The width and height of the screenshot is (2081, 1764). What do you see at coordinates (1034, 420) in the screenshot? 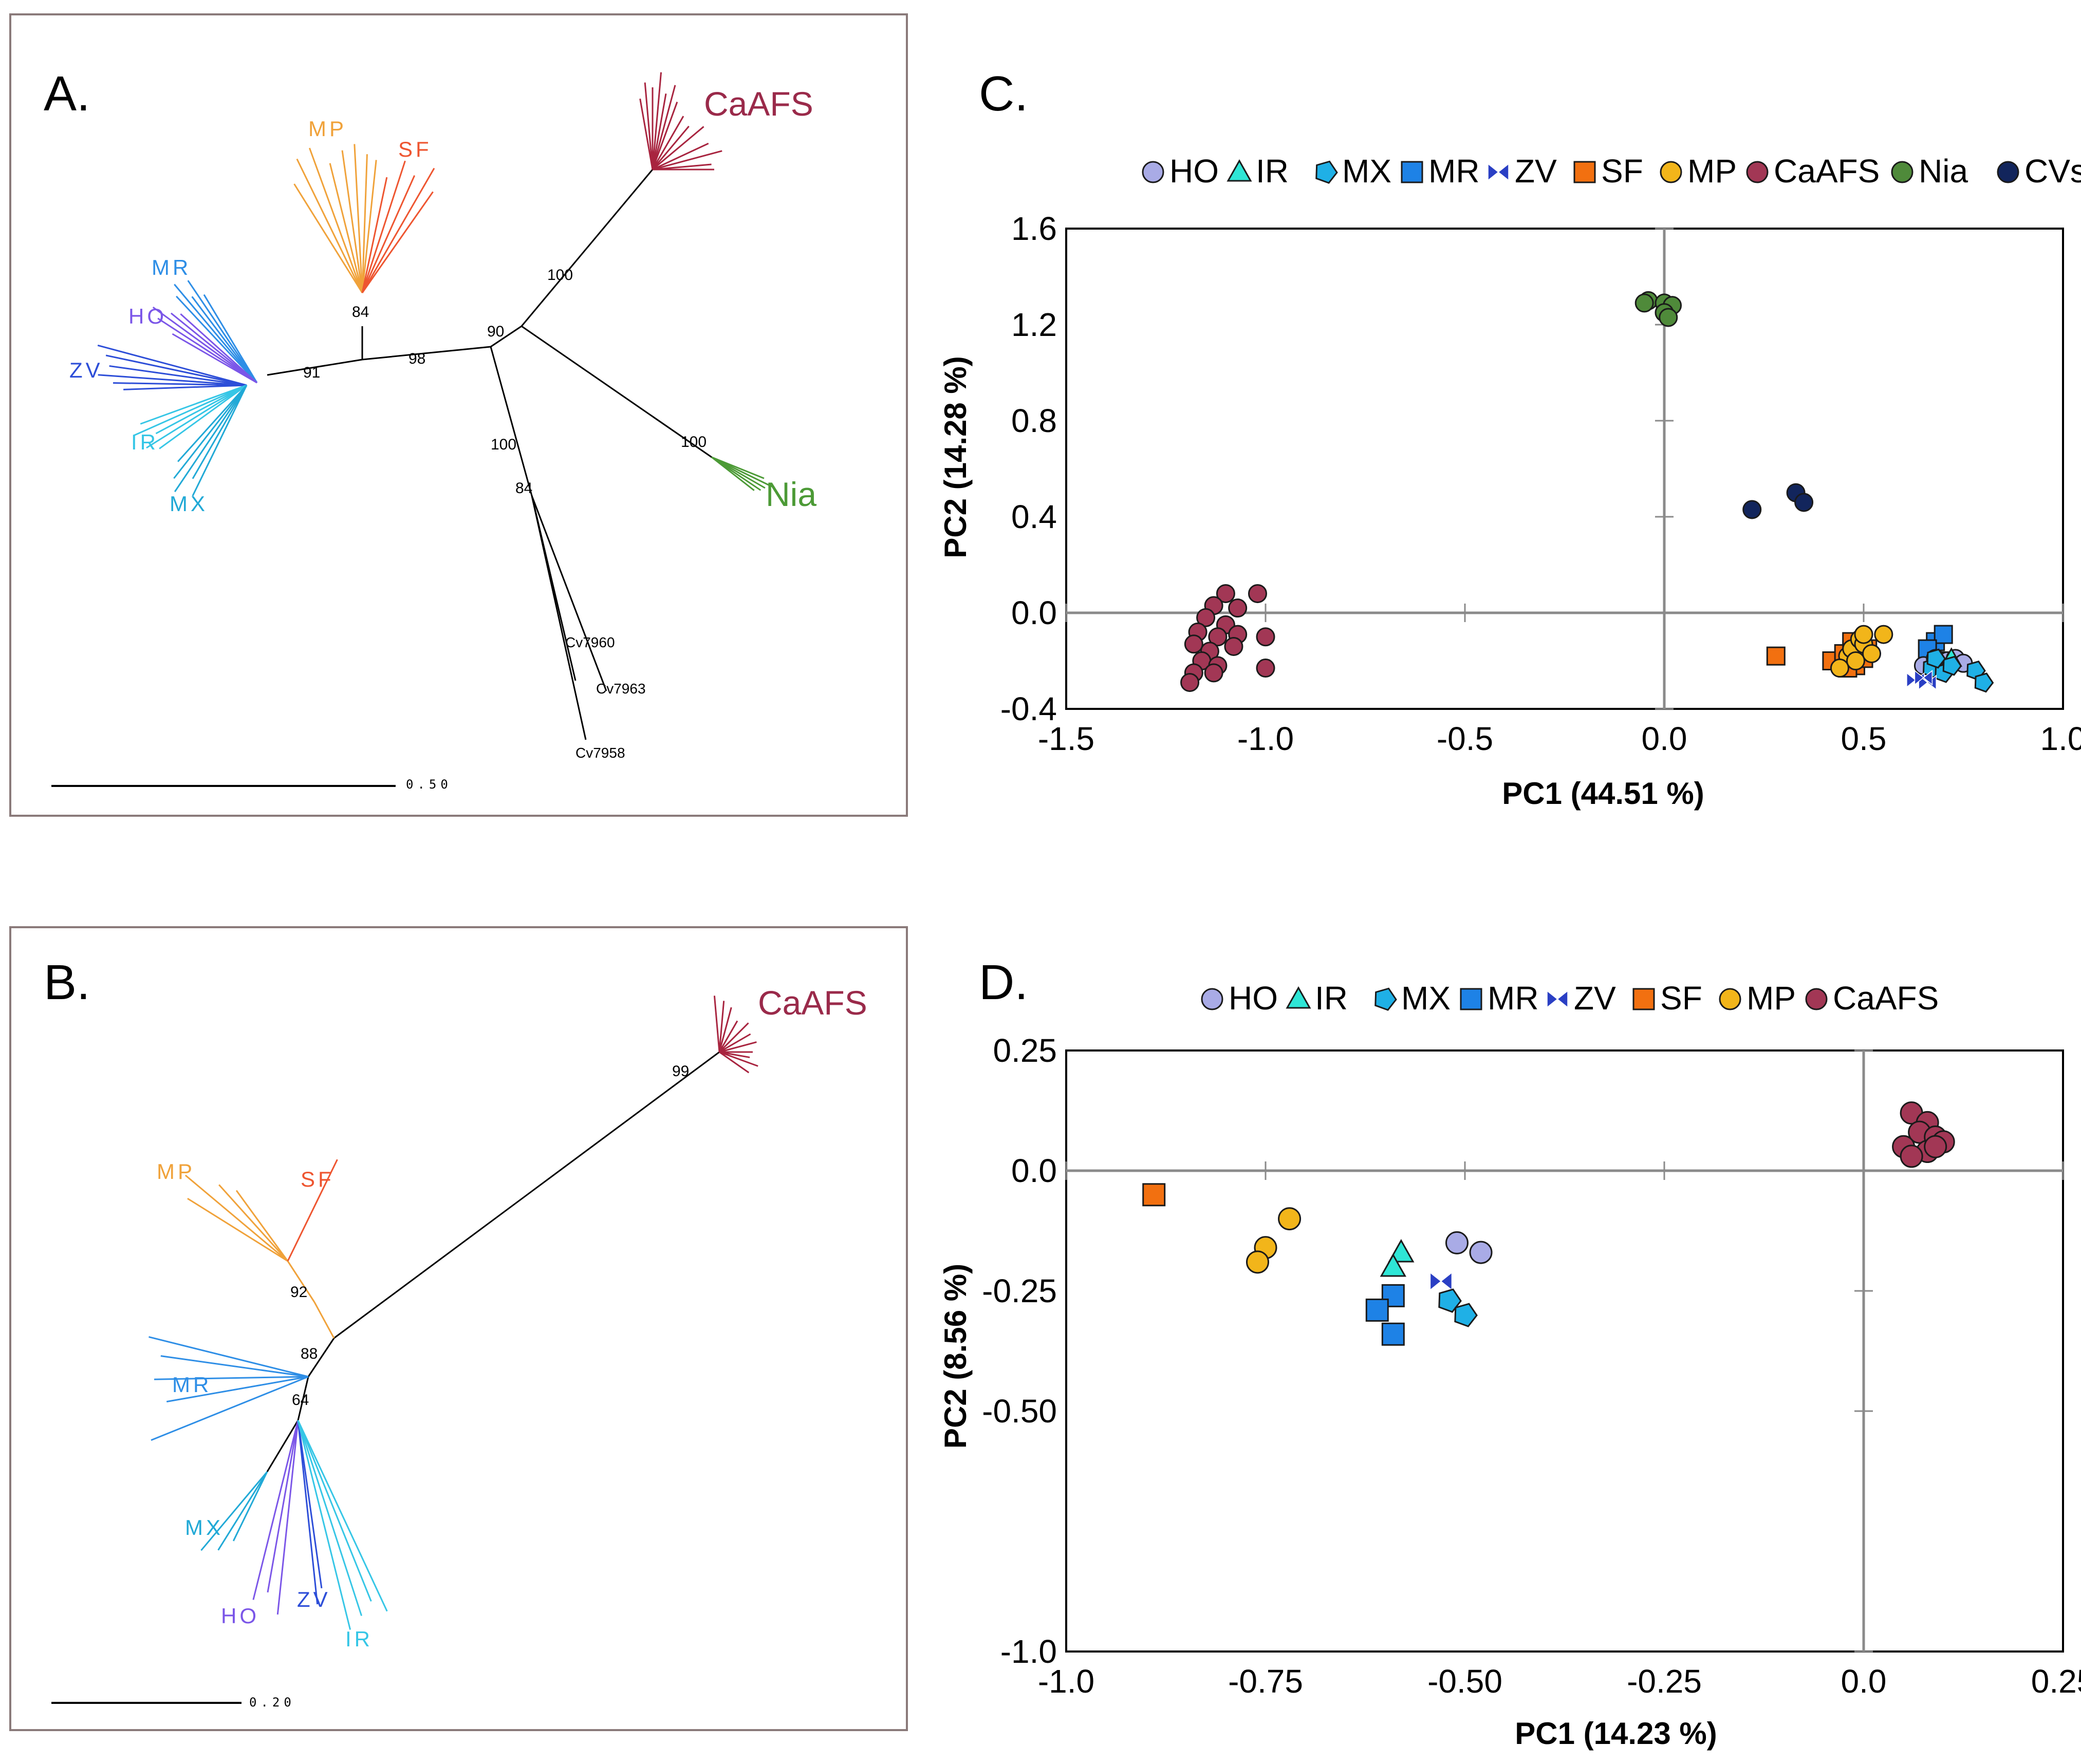
I see `y-tick-label: 0.8` at bounding box center [1034, 420].